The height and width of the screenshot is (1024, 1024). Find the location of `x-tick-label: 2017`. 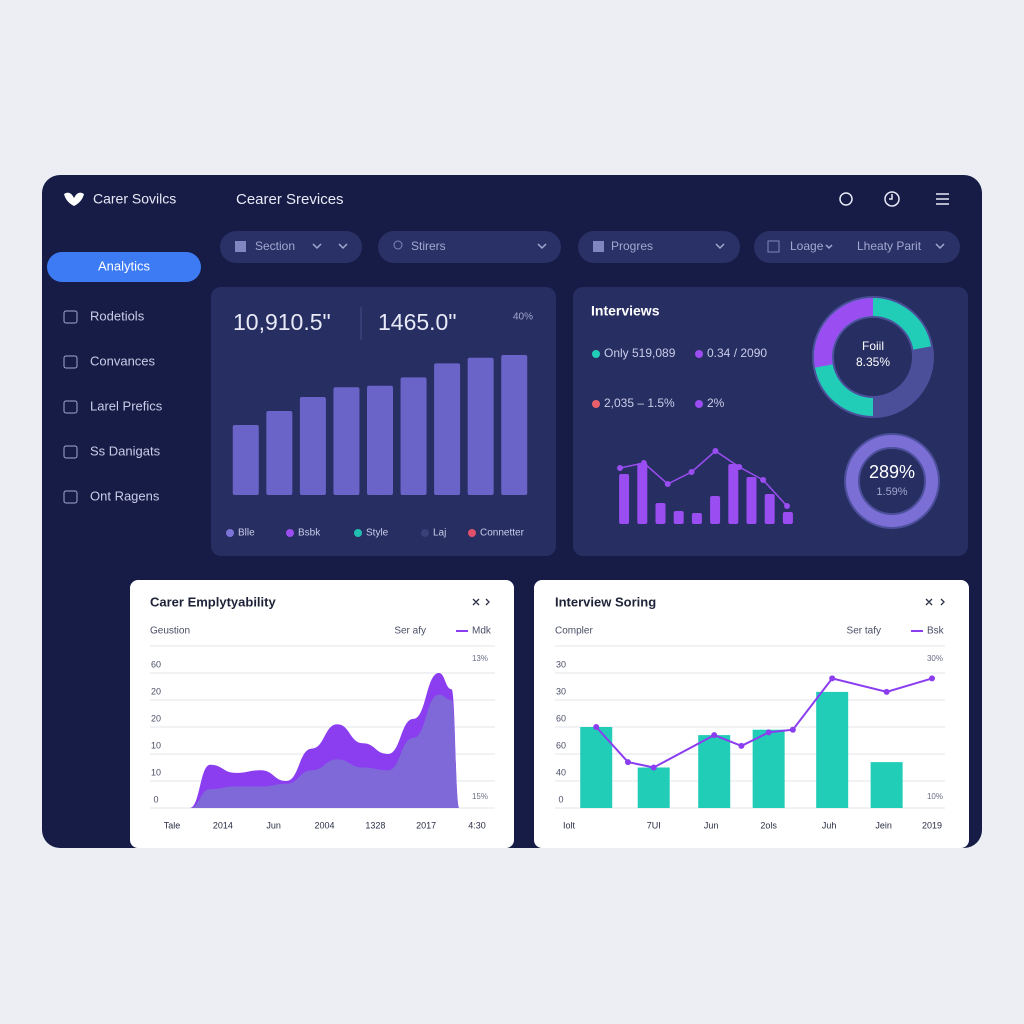

x-tick-label: 2017 is located at coordinates (426, 825).